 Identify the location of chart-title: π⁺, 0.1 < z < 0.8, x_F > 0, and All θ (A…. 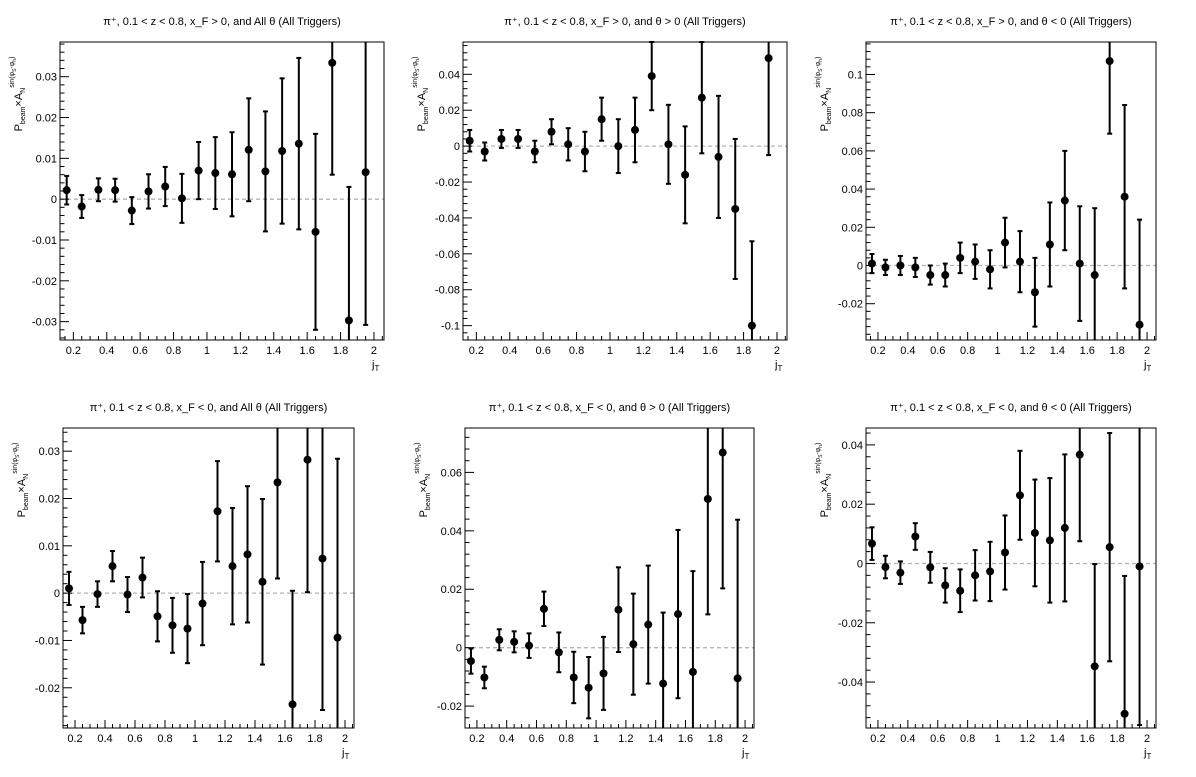
(221, 22).